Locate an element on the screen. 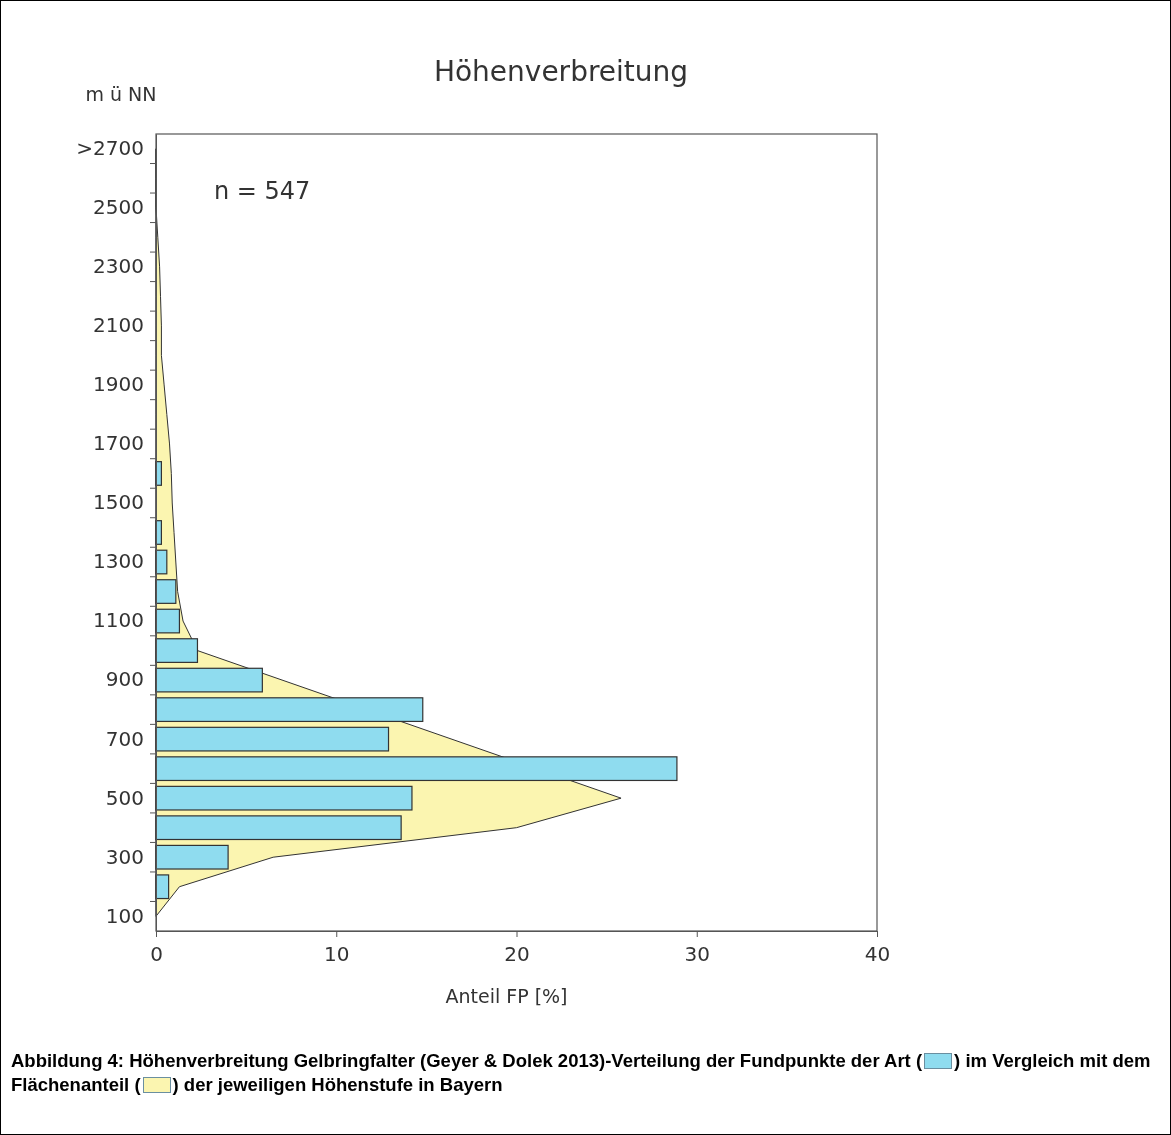 The image size is (1171, 1135). y-tick-label: 1300 is located at coordinates (118, 561).